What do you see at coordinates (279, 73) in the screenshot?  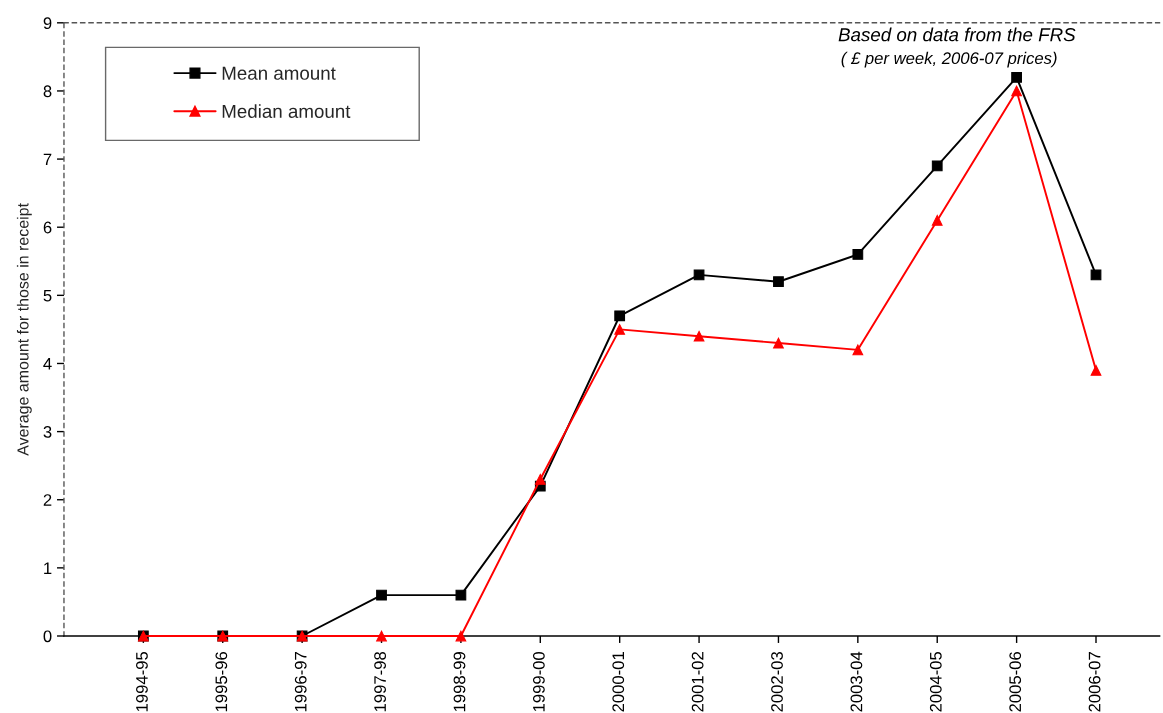 I see `legend-label: Mean amount` at bounding box center [279, 73].